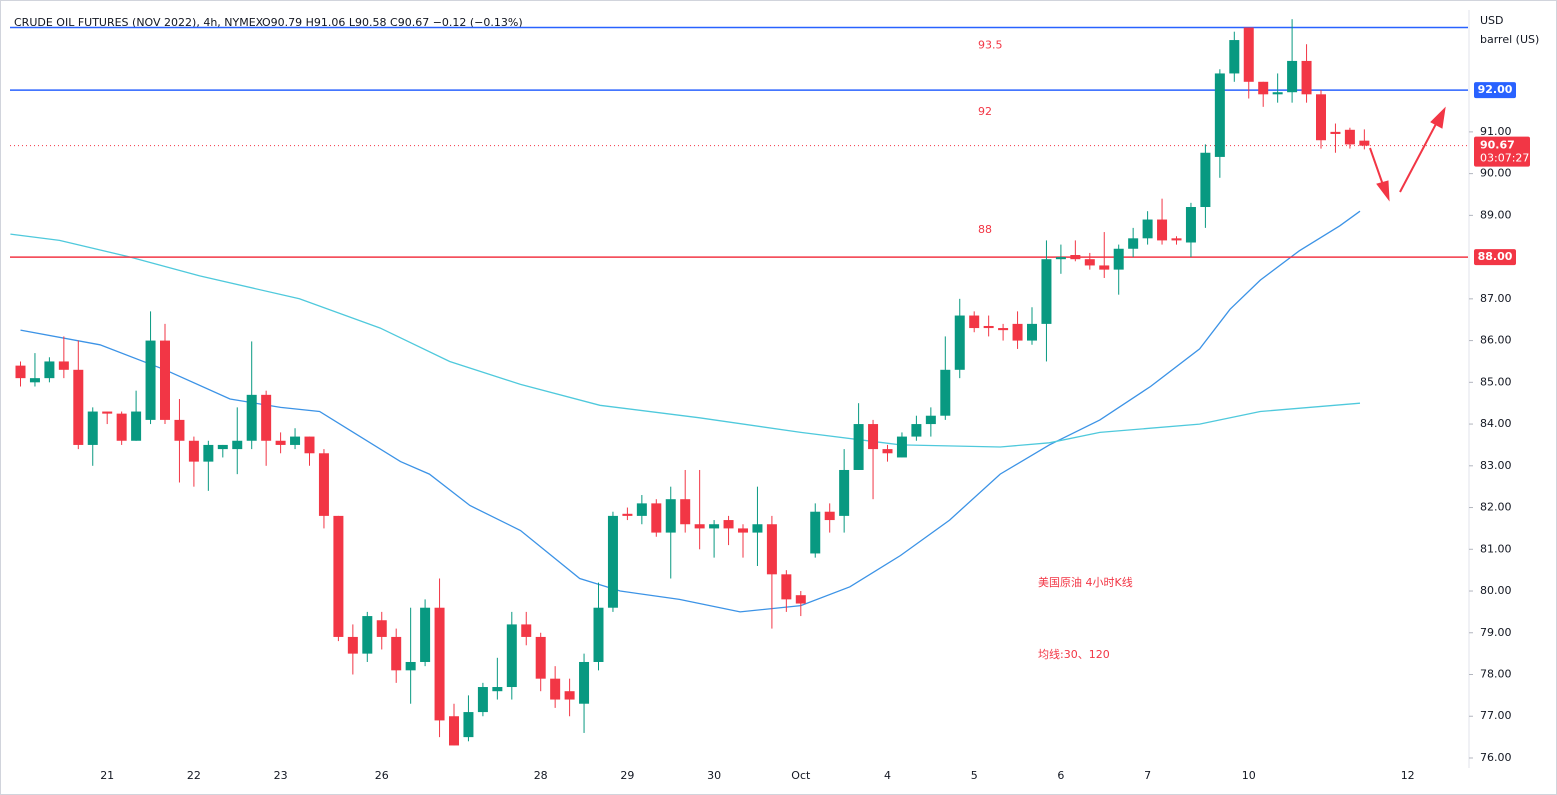 The height and width of the screenshot is (795, 1557). Describe the element at coordinates (974, 775) in the screenshot. I see `x-tick-label: 5` at that location.